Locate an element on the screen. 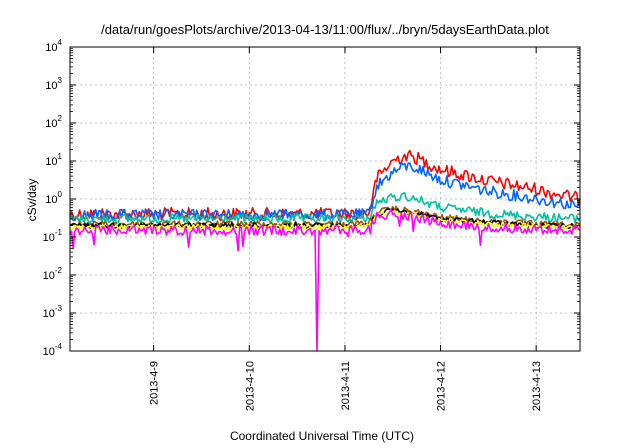 The image size is (640, 448). y-tick-label: 10⁴ is located at coordinates (53, 46).